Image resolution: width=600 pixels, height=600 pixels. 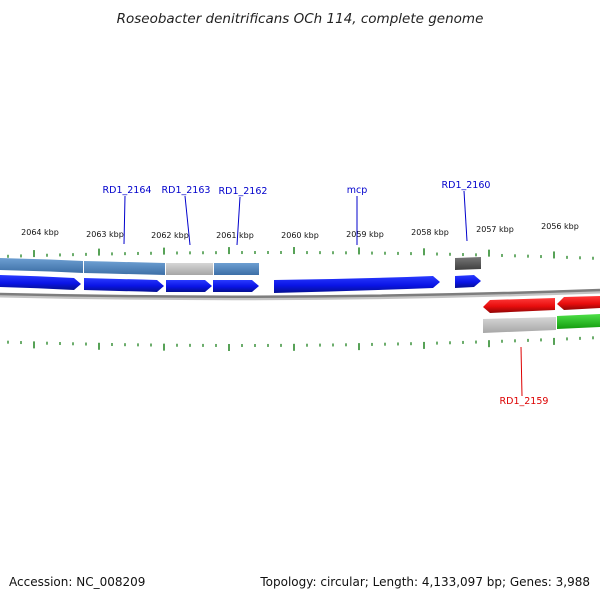 I want to click on forward-cds-track, so click(x=240, y=284).